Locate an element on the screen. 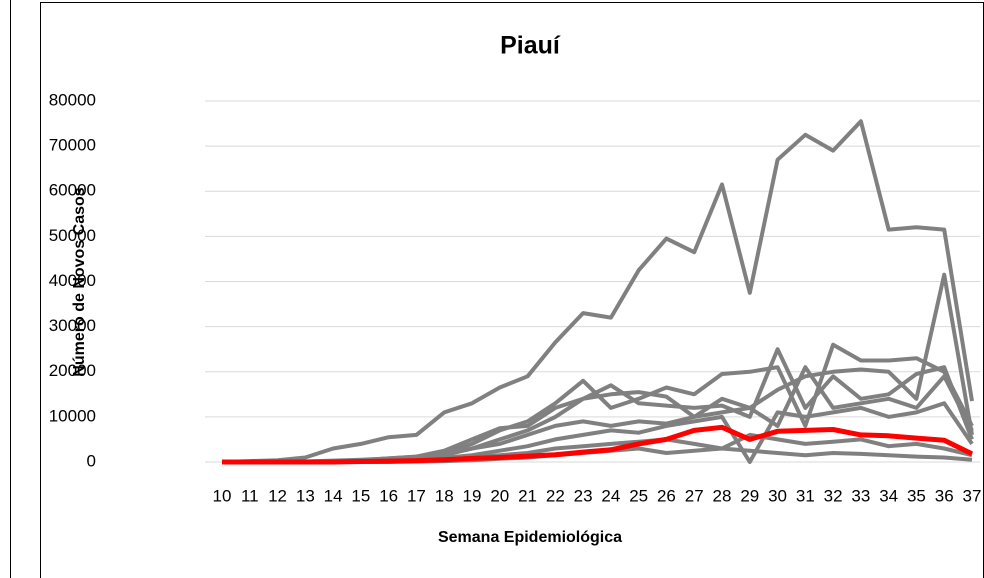  x-tick-label: 28 is located at coordinates (722, 495).